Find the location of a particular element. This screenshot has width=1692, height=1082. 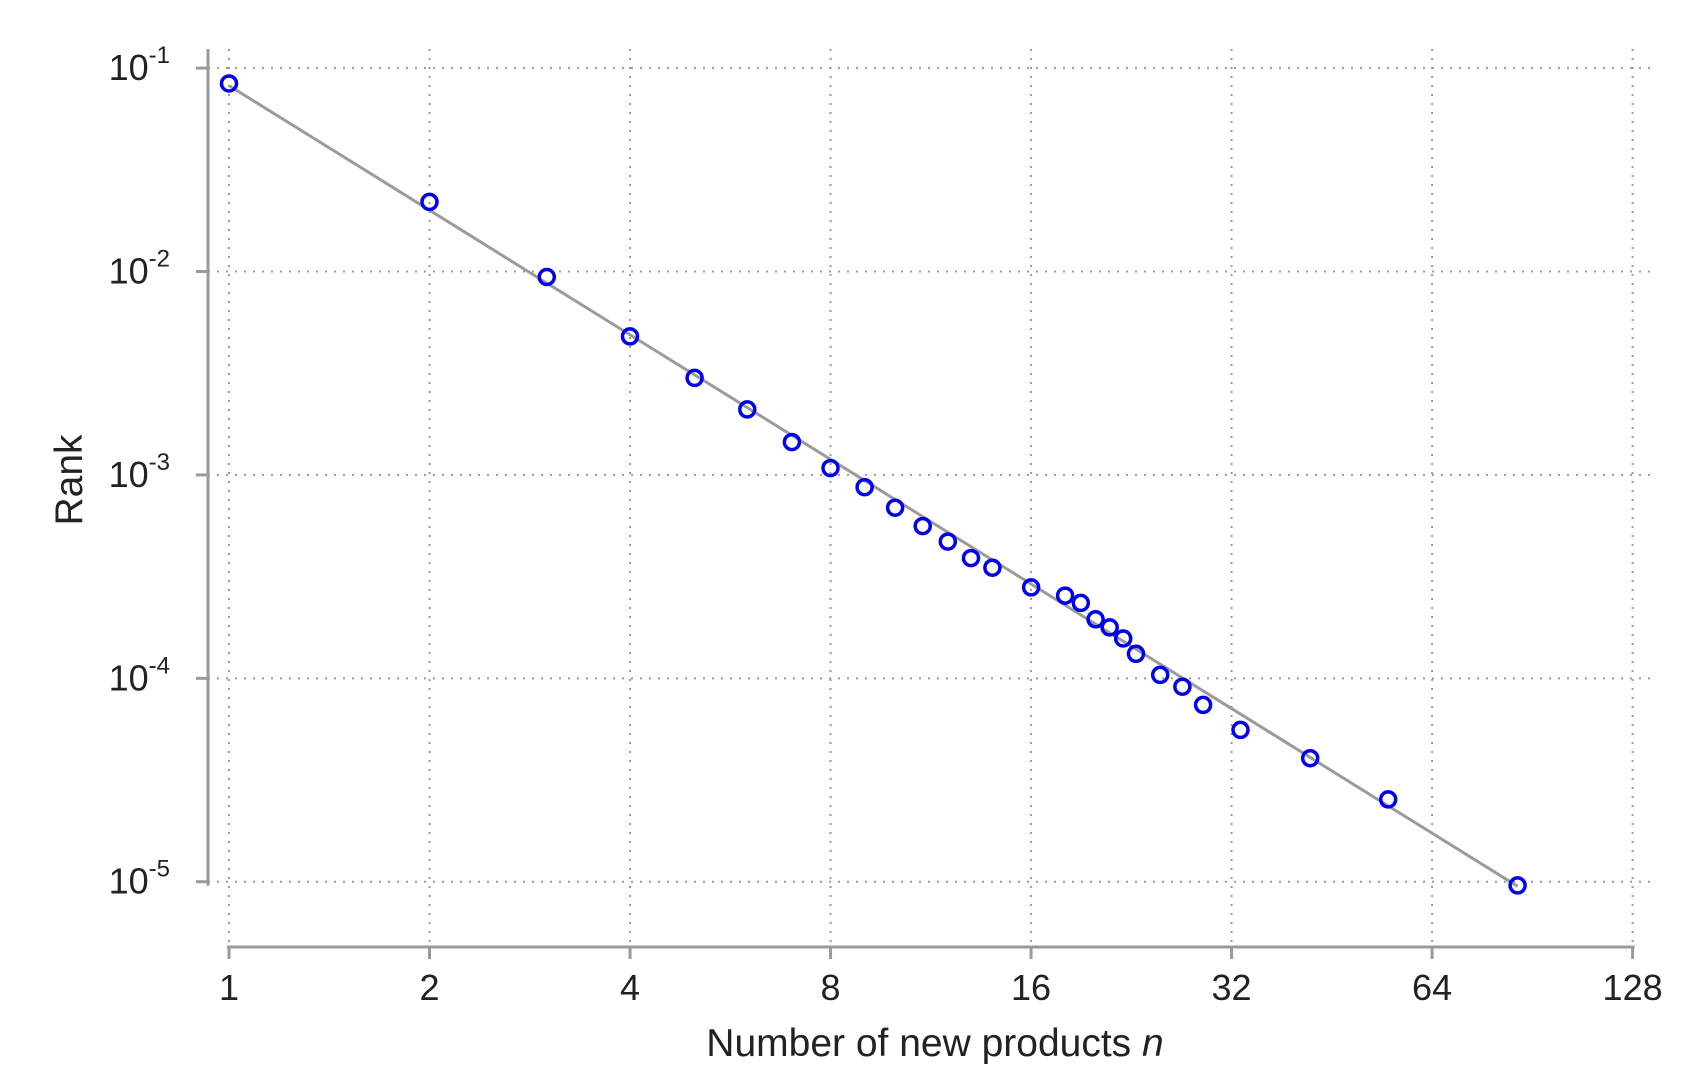

x-axis-title: Number of new products n is located at coordinates (934, 1043).